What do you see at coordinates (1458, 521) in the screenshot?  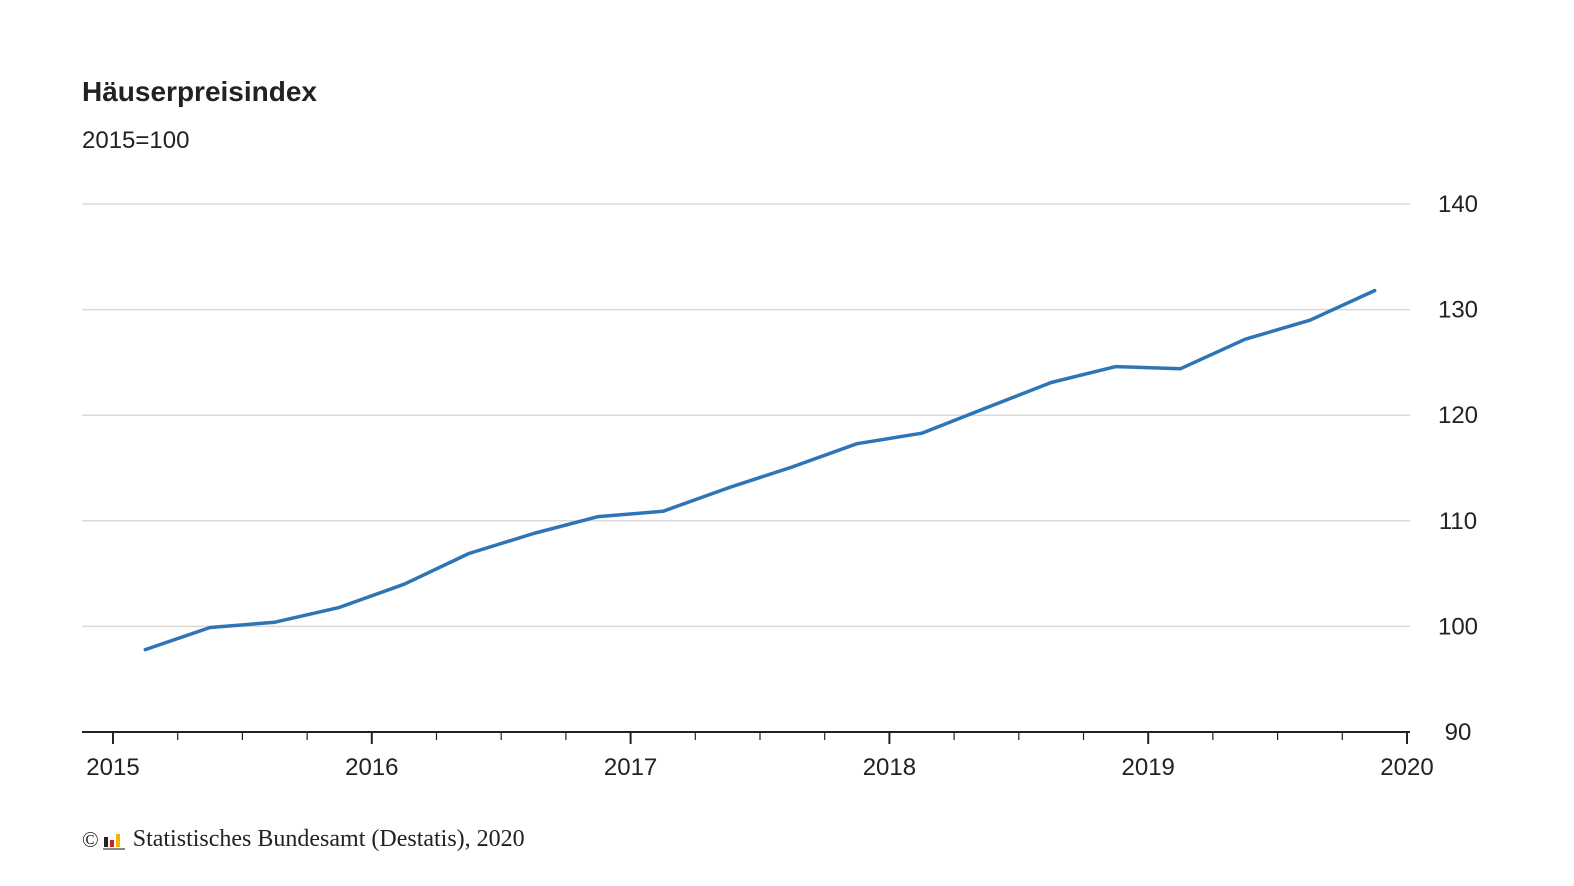 I see `y-tick-label: 110` at bounding box center [1458, 521].